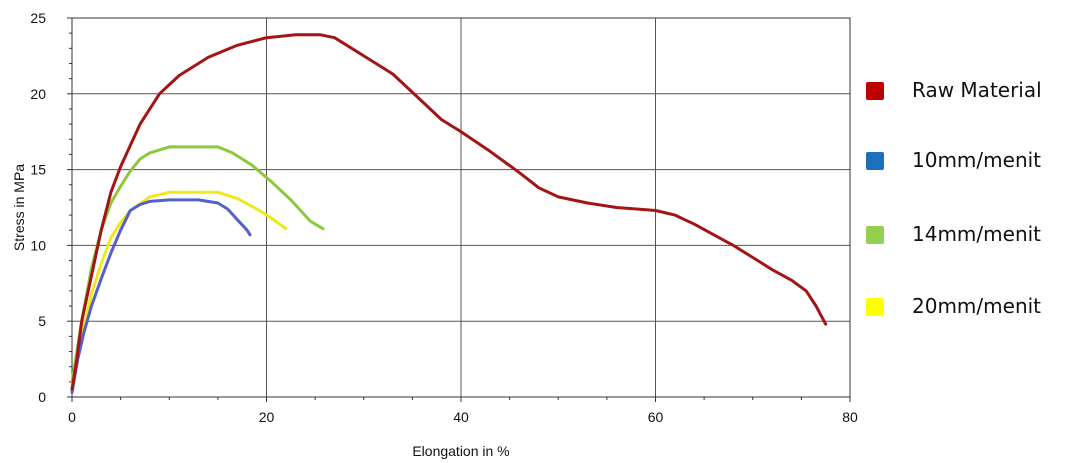  What do you see at coordinates (267, 417) in the screenshot?
I see `x-tick-label: 20` at bounding box center [267, 417].